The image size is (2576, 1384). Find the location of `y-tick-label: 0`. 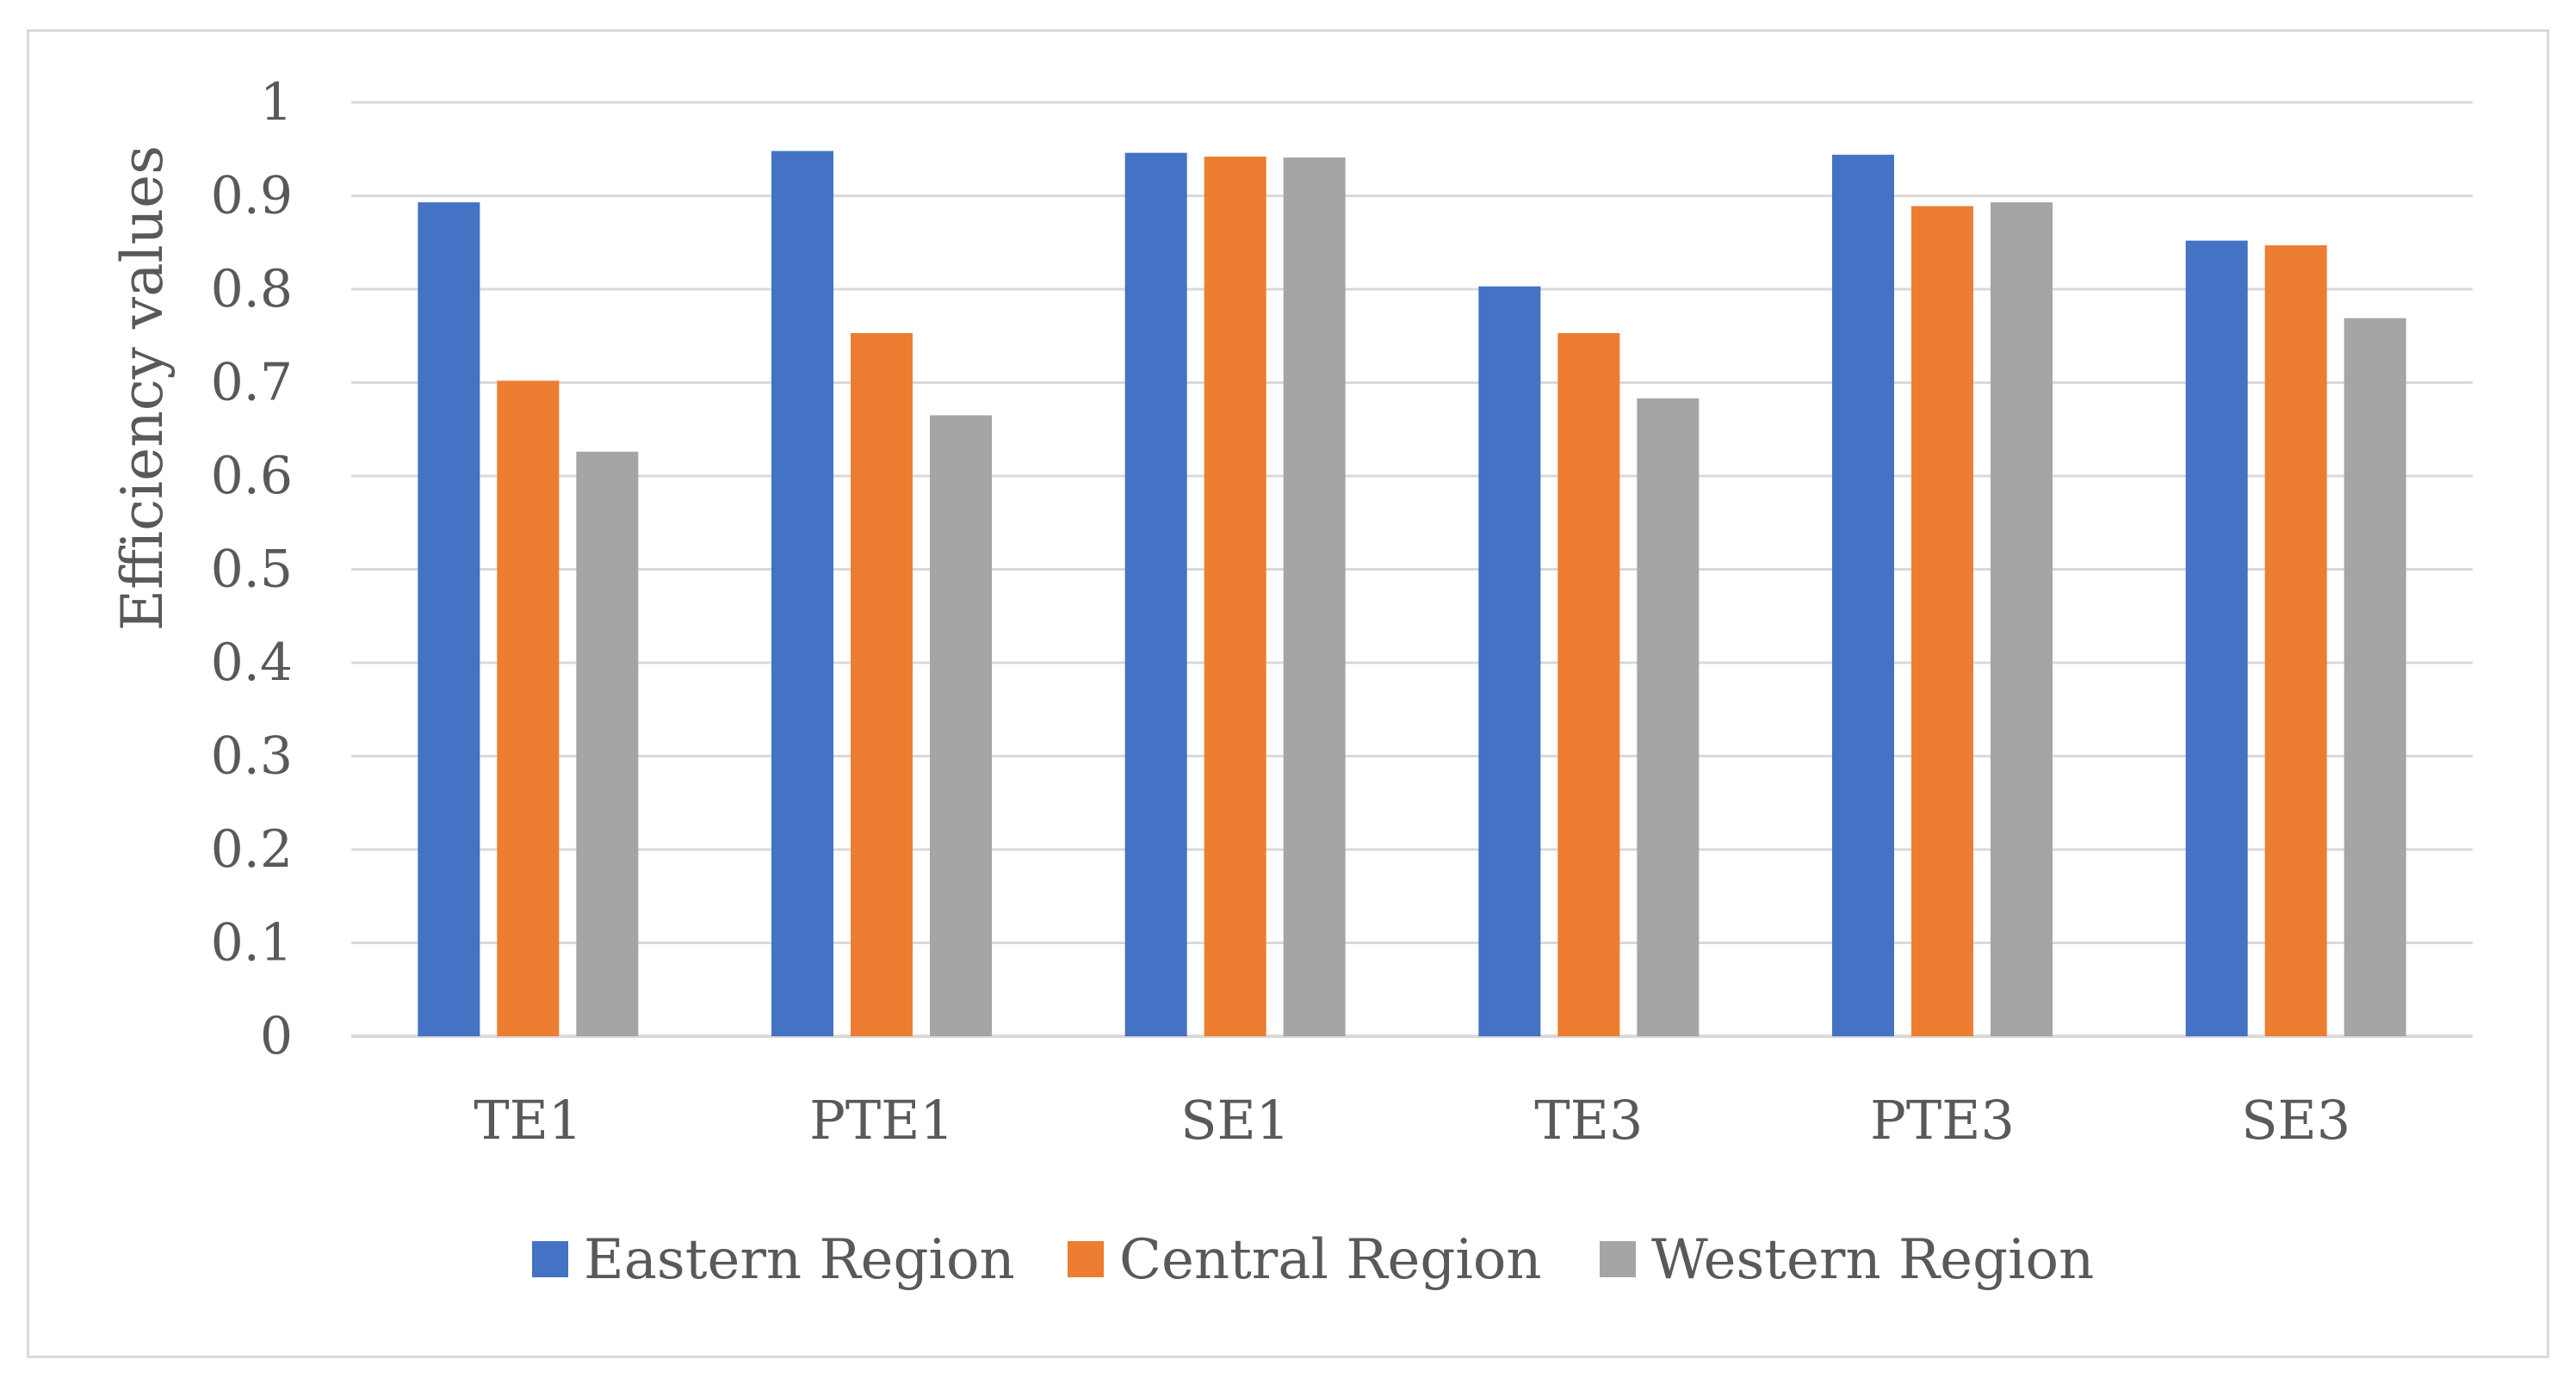

y-tick-label: 0 is located at coordinates (276, 1036).